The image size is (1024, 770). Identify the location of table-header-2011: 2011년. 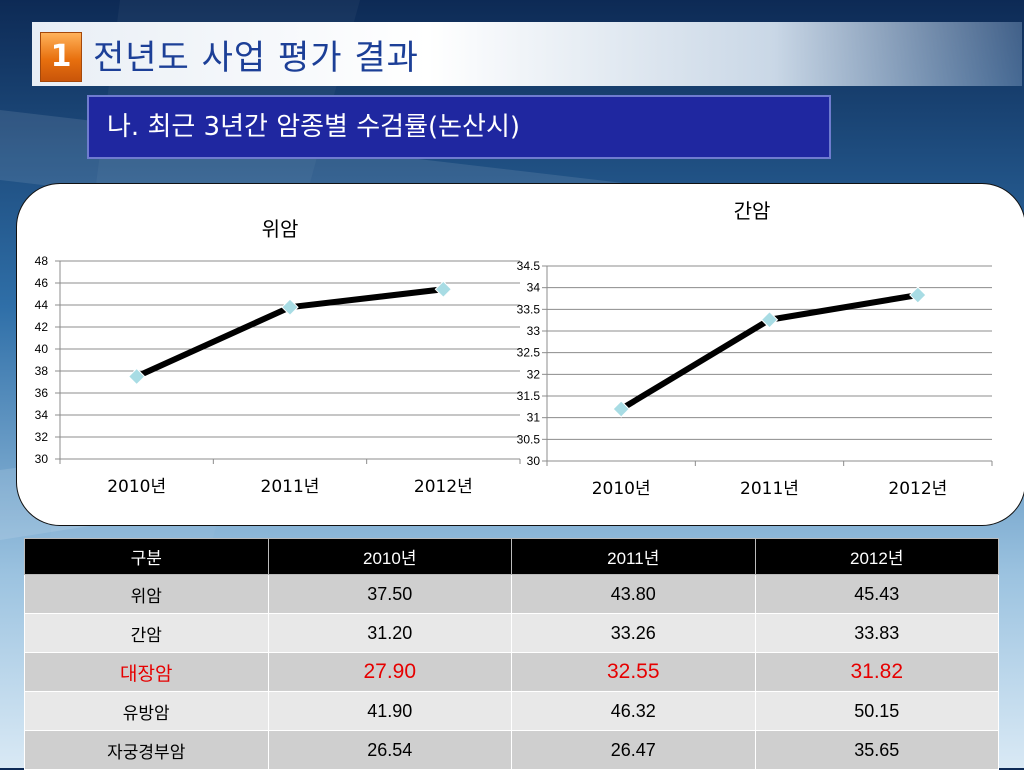
(633, 556).